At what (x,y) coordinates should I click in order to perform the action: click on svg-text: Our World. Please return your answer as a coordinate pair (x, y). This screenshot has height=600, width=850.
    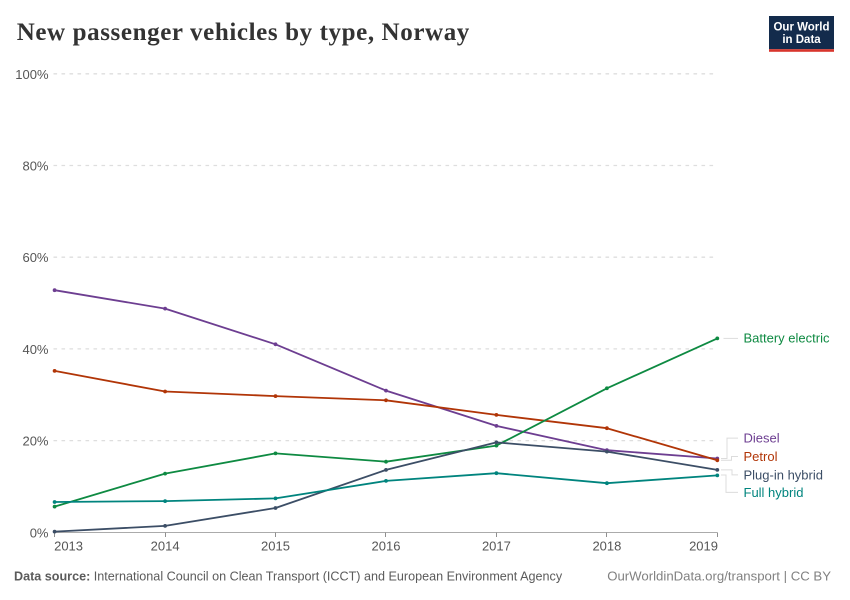
    Looking at the image, I should click on (801, 28).